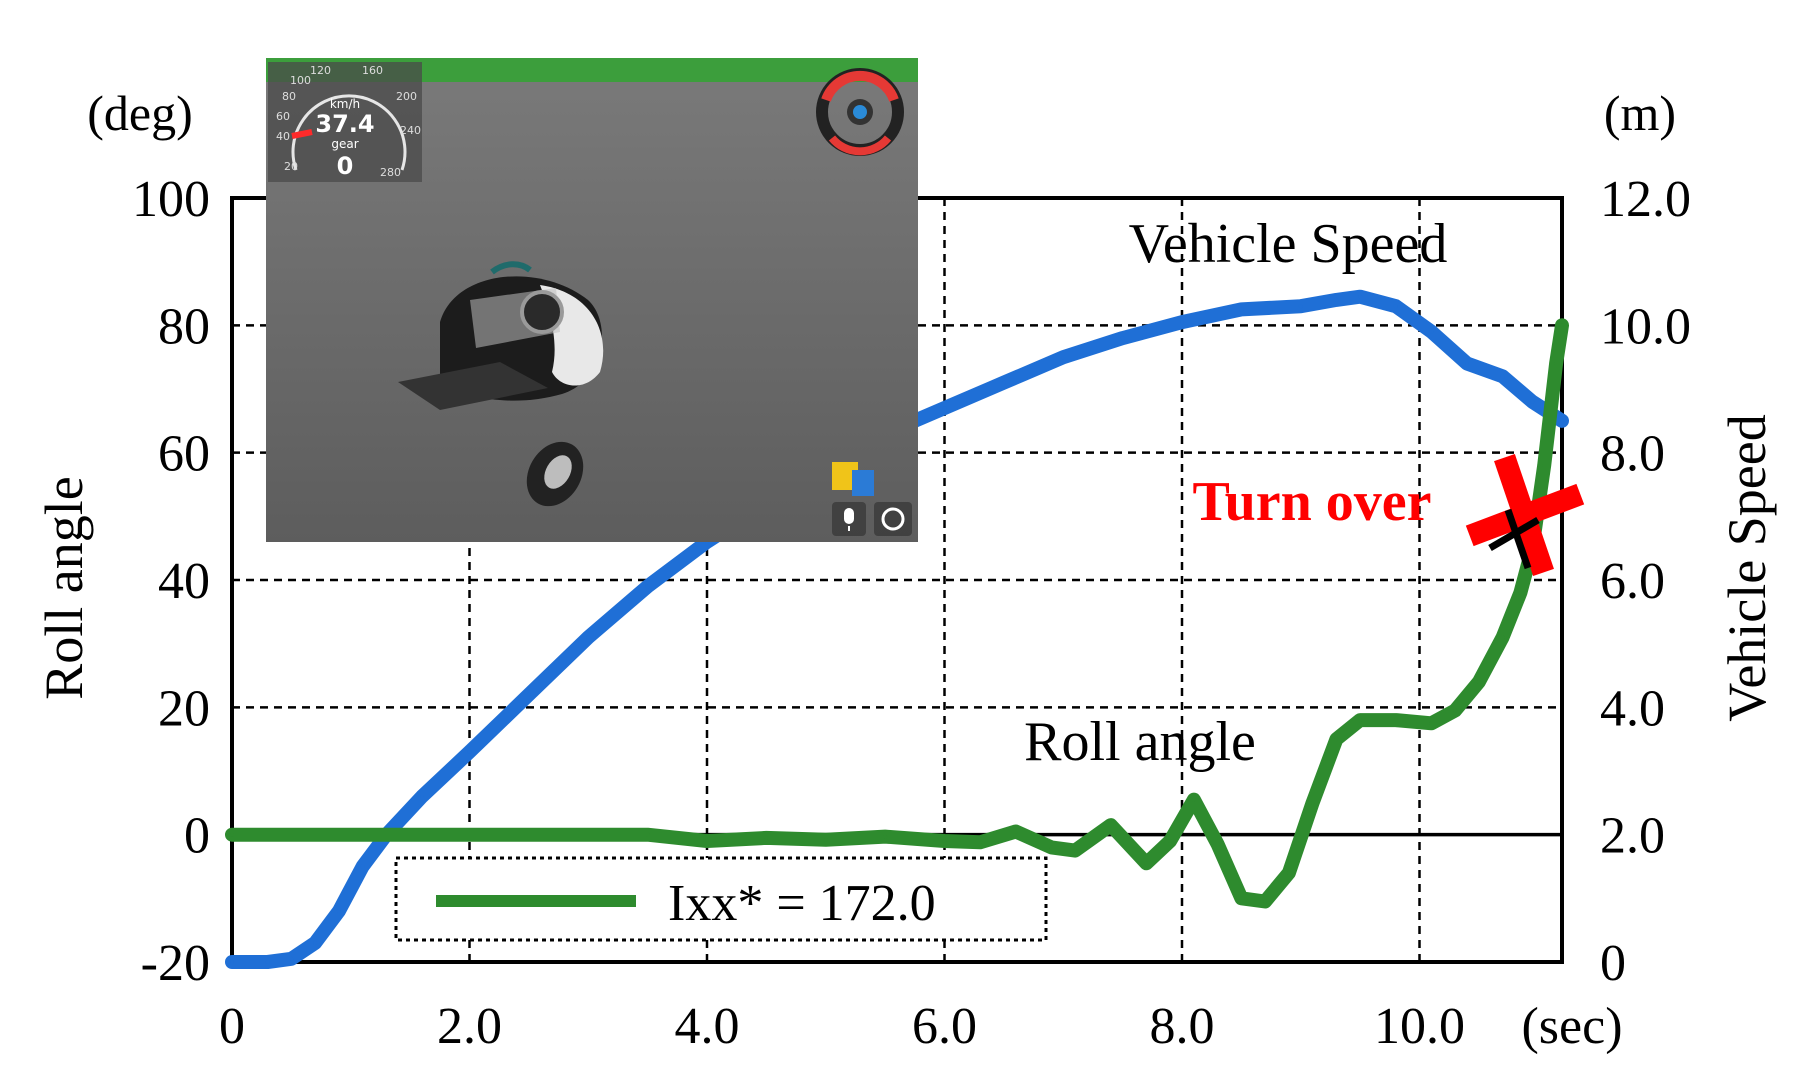  Describe the element at coordinates (842, 1026) in the screenshot. I see `x-axis-ticks: 0 2.0 4.0 6.0 8.0 10.0` at that location.